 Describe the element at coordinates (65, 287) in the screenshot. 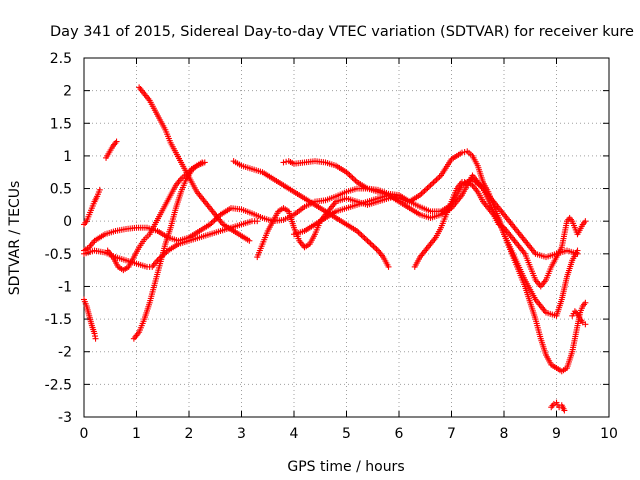

I see `y-tick-label: -1` at that location.